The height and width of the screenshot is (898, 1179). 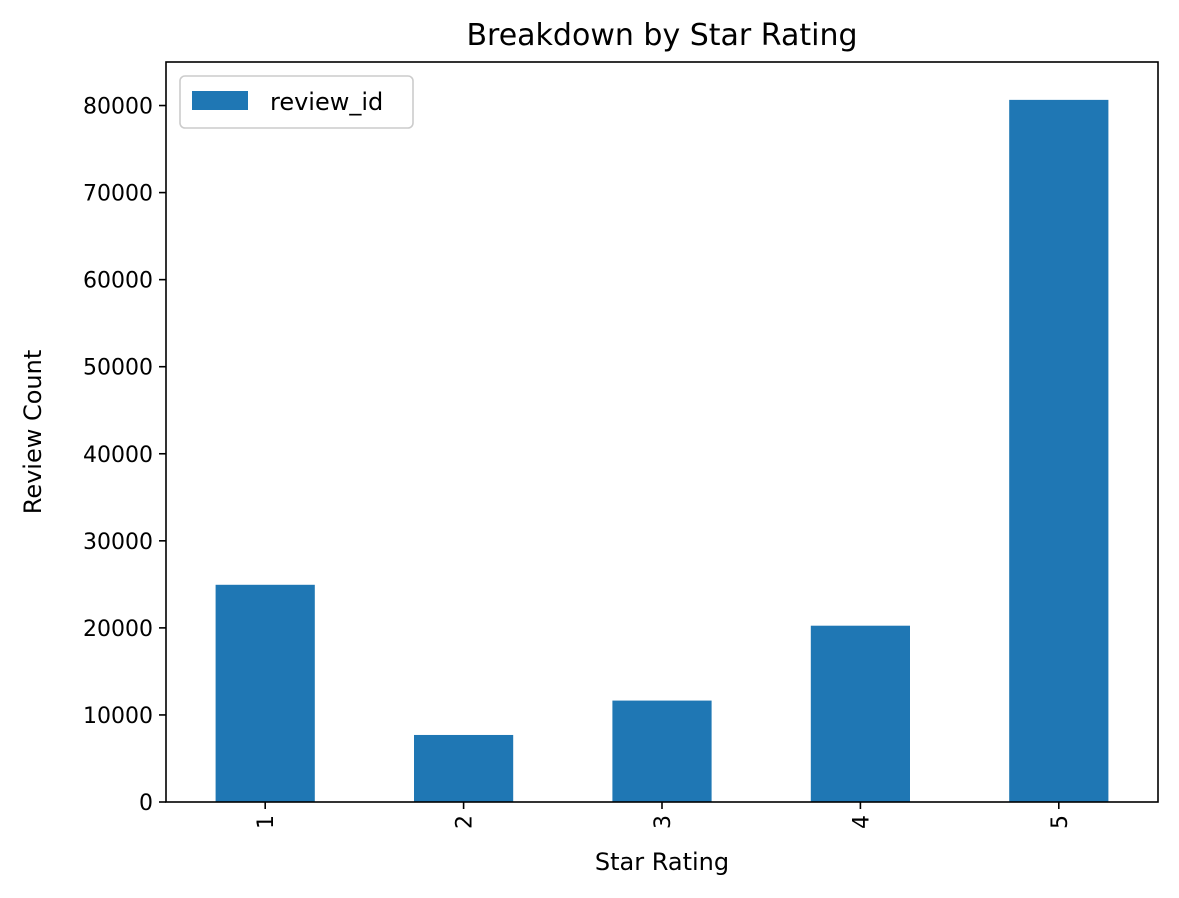 I want to click on legend-label: review_id, so click(x=326, y=102).